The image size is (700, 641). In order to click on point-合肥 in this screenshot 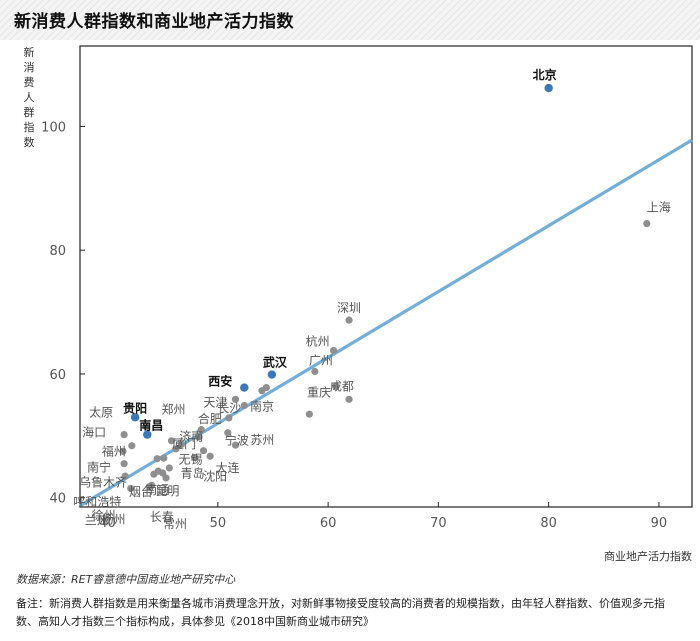, I will do `click(229, 418)`.